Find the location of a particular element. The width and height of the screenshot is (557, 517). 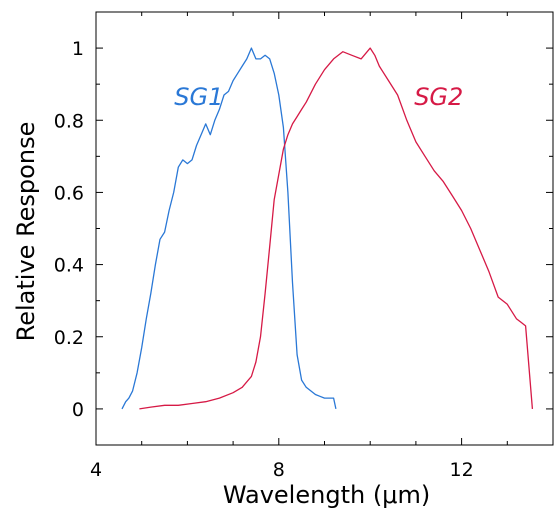

y-tick-label: 0 is located at coordinates (78, 410).